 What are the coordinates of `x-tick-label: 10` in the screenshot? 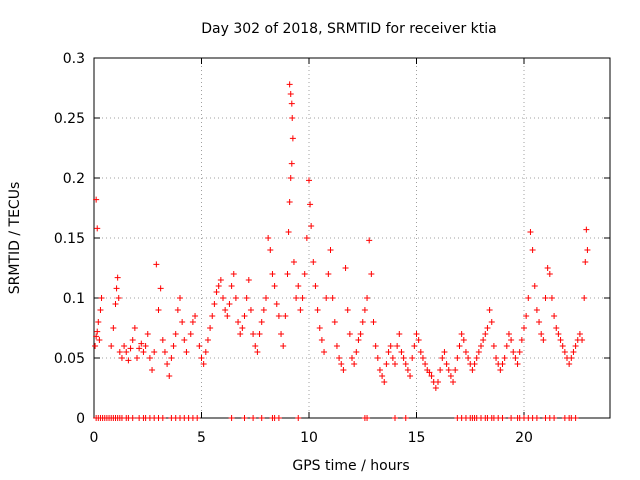 It's located at (309, 438).